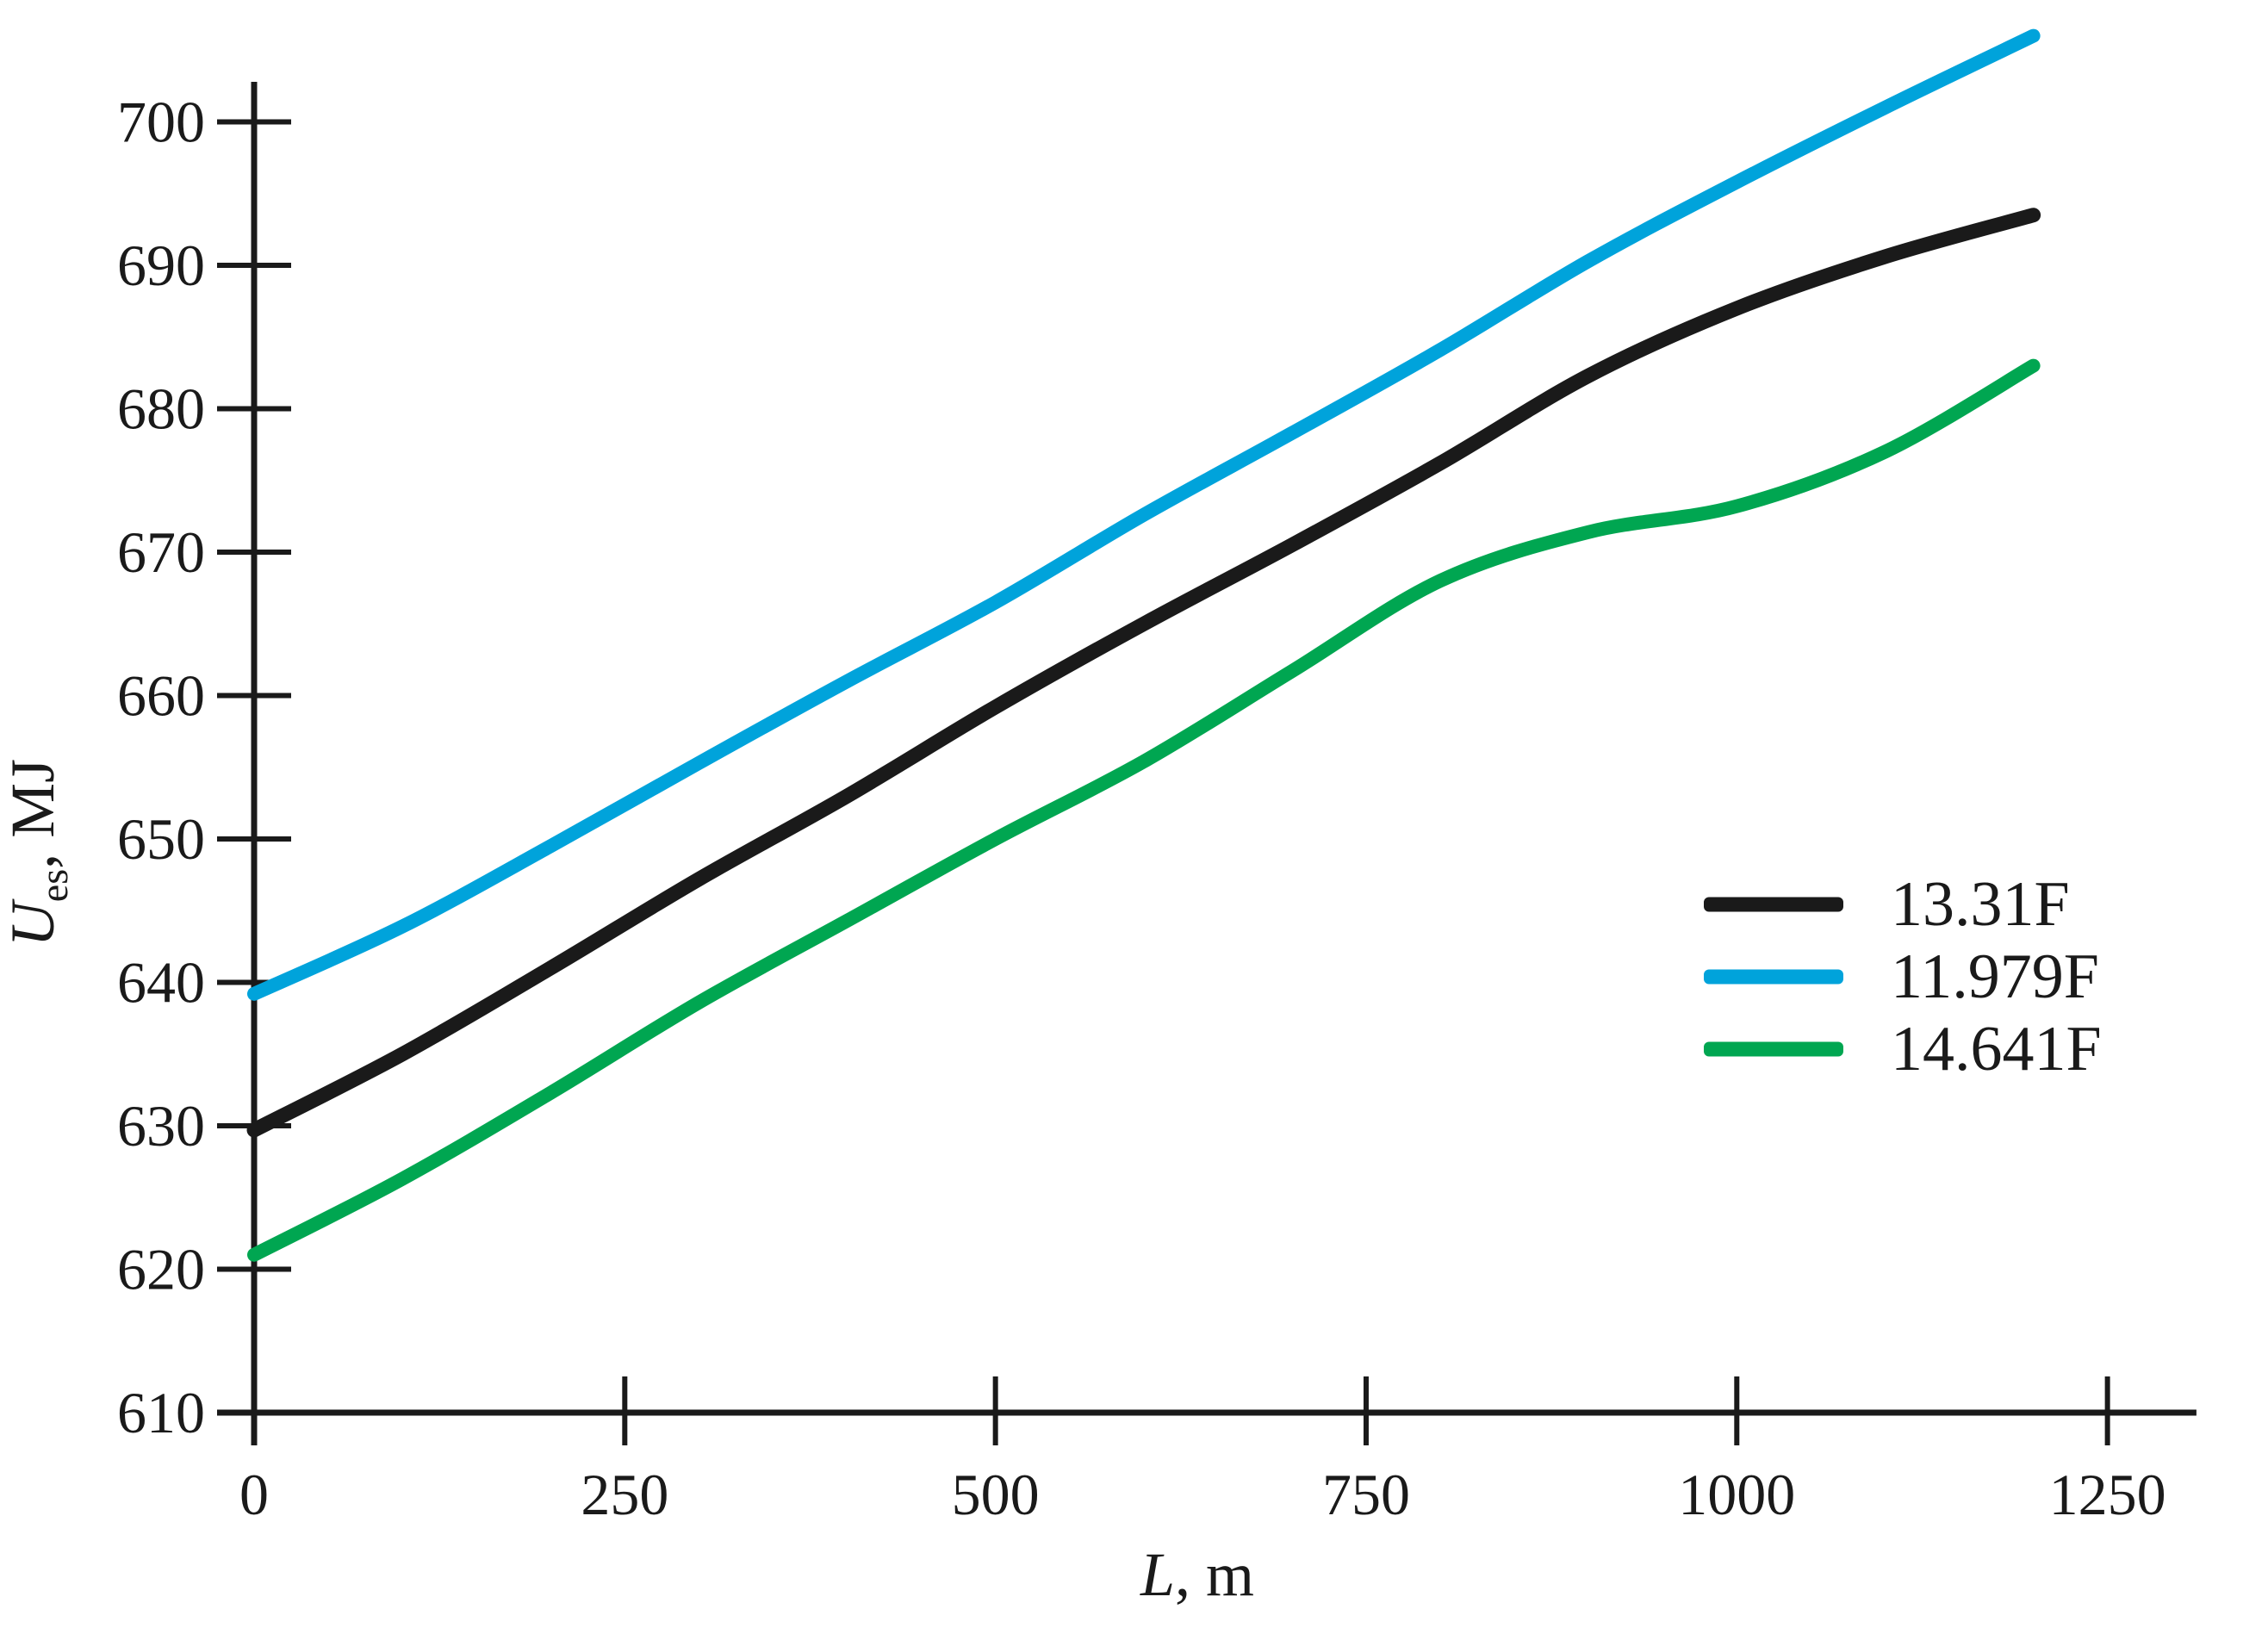  I want to click on x-axis-label-units: , m, so click(1214, 1574).